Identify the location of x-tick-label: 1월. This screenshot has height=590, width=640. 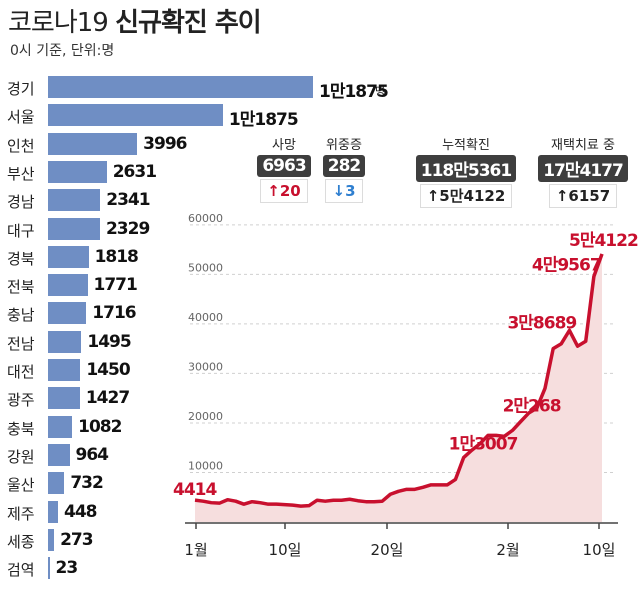
(195, 550).